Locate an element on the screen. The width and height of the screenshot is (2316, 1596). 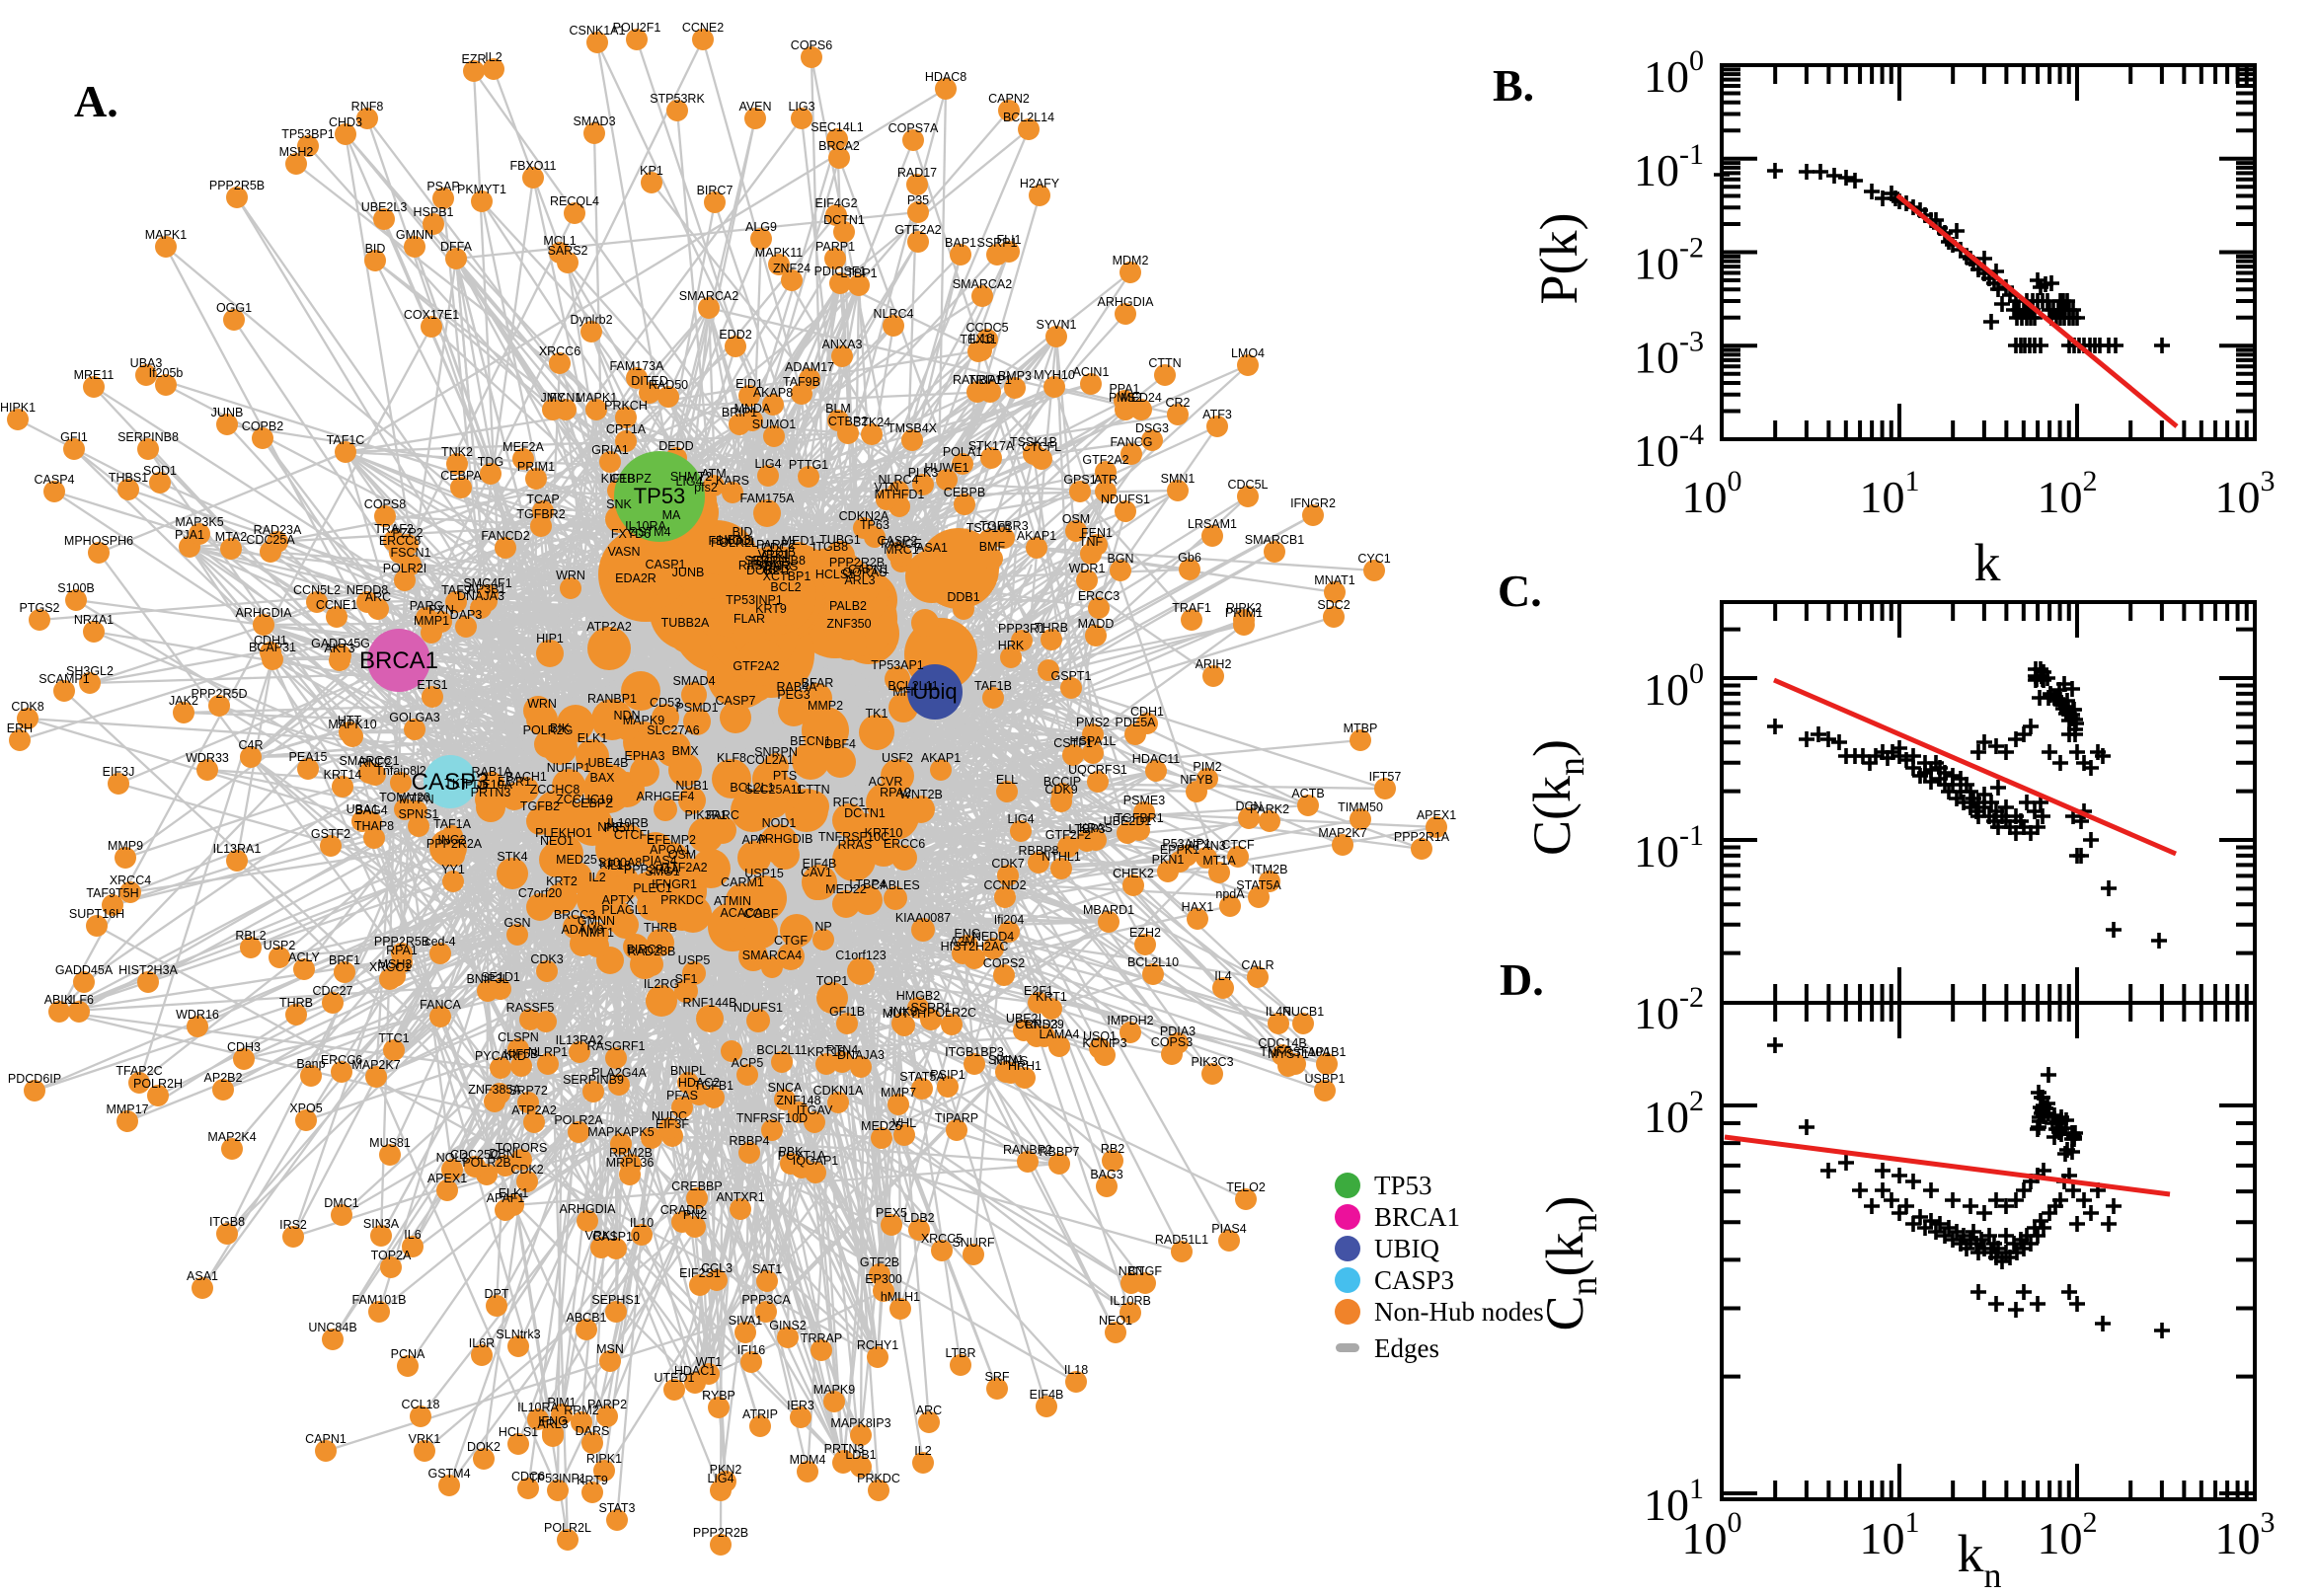
svg-text: OSM is located at coordinates (682, 855).